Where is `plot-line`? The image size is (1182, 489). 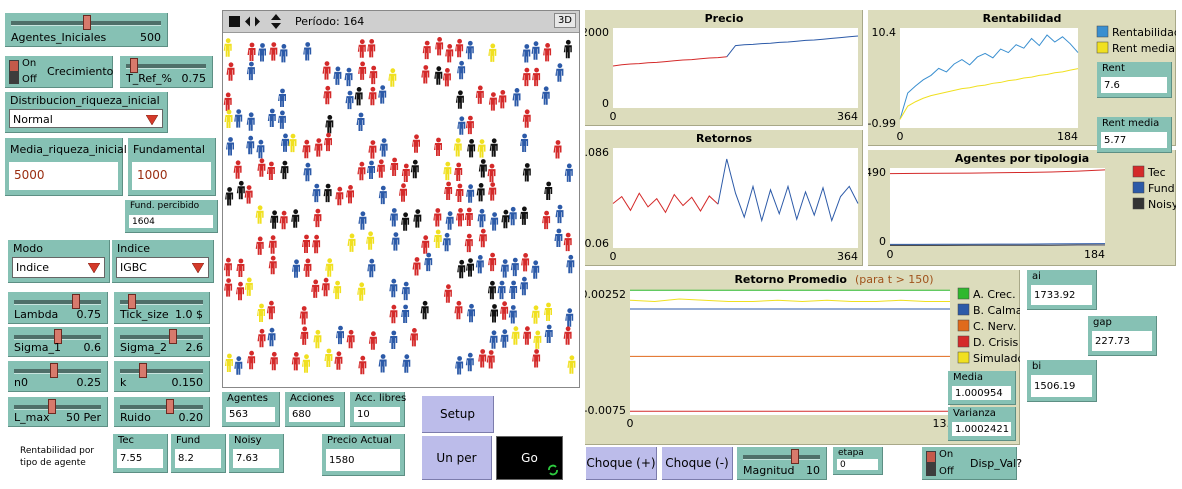 plot-line is located at coordinates (989, 77).